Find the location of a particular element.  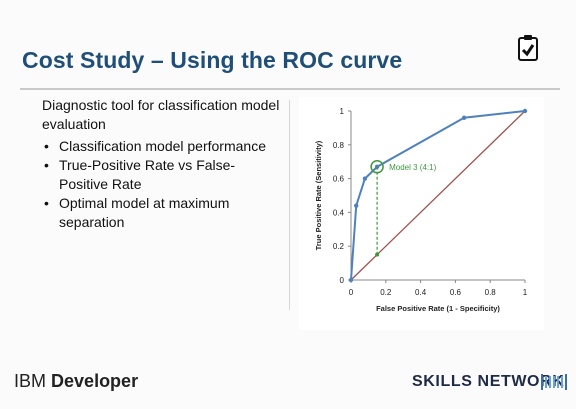

model-3-annotation-label: Model 3 (4:1) is located at coordinates (412, 167).